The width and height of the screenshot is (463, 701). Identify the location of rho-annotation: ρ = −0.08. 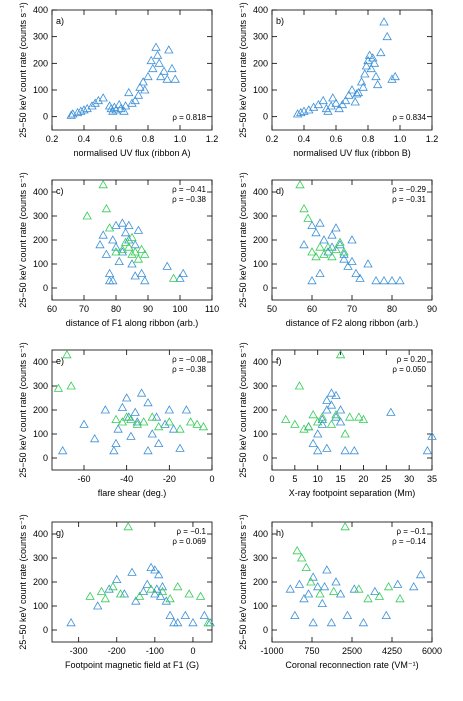
(189, 359).